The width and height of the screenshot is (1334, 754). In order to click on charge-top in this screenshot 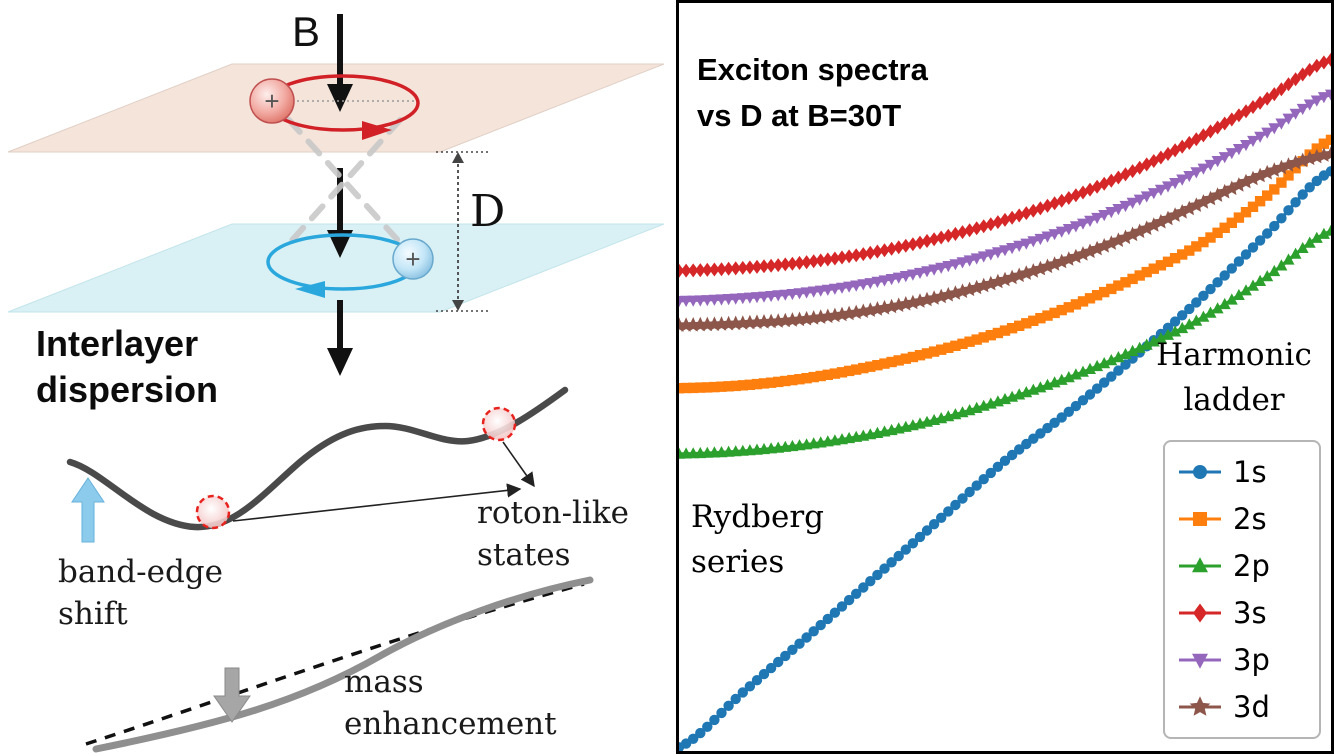, I will do `click(272, 101)`.